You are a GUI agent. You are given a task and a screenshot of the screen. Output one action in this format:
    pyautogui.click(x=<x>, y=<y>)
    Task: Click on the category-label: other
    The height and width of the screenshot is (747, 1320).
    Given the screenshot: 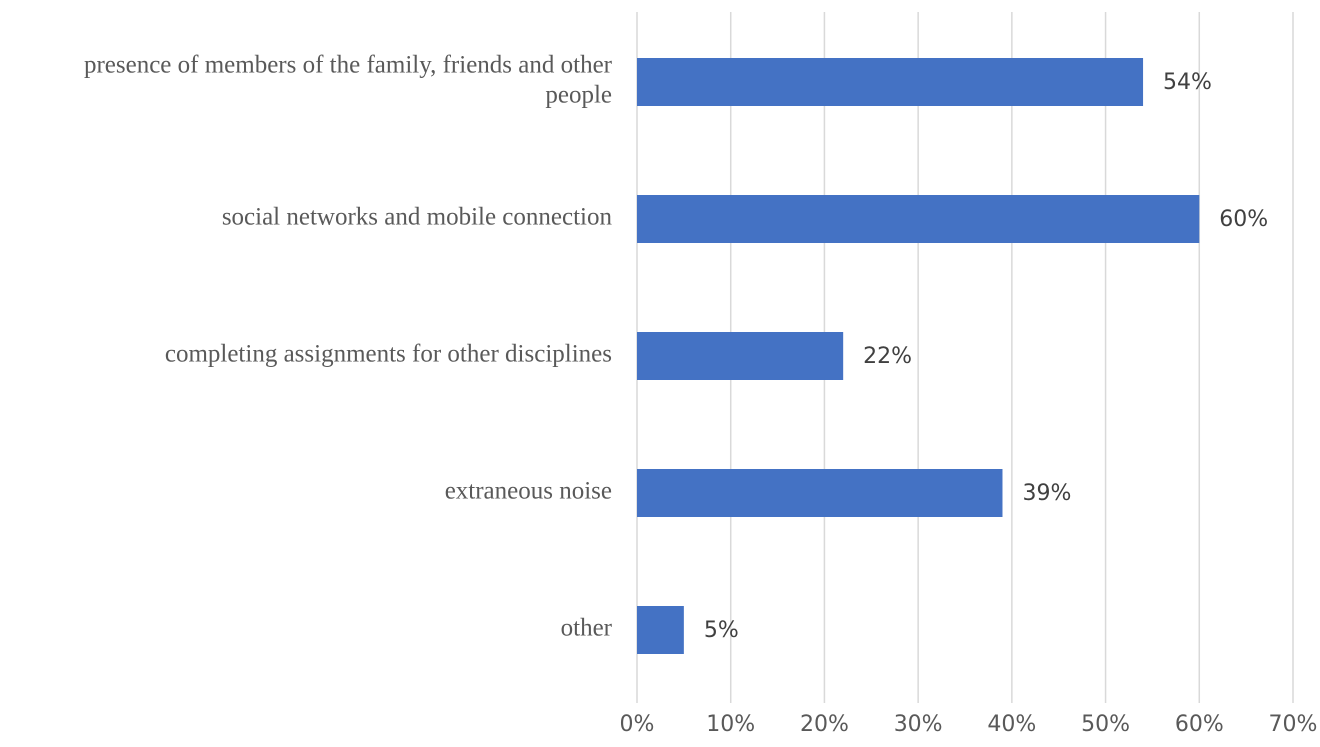 What is the action you would take?
    pyautogui.click(x=587, y=628)
    